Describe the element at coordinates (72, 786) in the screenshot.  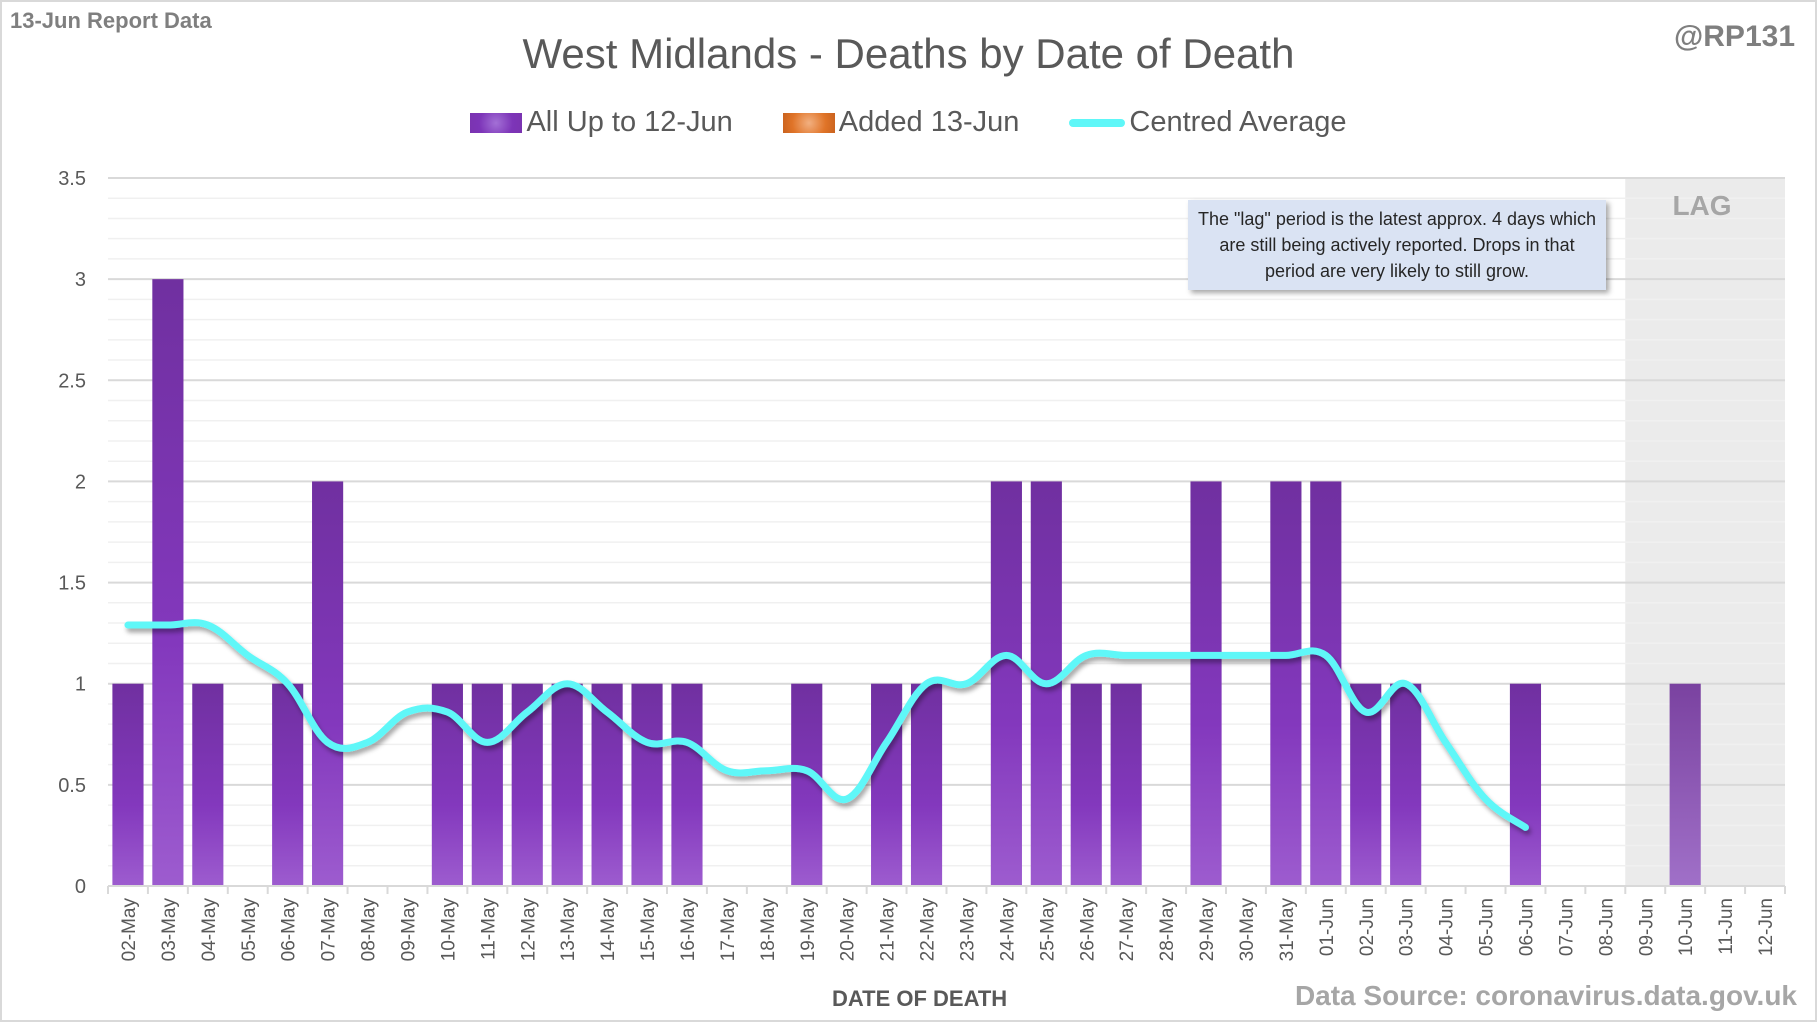
I see `y-tick-label: 0.5` at that location.